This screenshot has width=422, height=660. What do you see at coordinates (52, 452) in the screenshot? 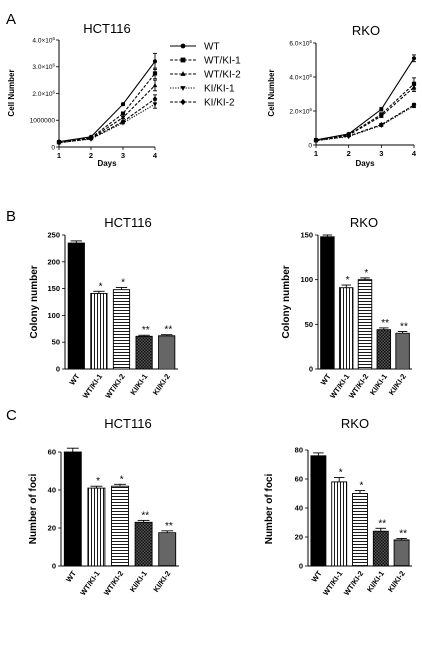
I see `y-tick-label: 60` at bounding box center [52, 452].